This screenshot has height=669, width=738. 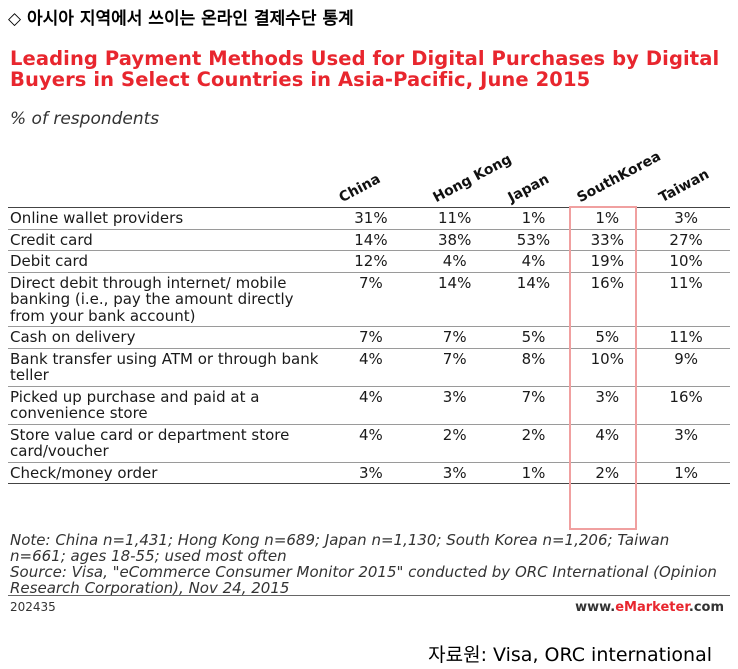 What do you see at coordinates (607, 337) in the screenshot?
I see `cell-southkorea: 5%` at bounding box center [607, 337].